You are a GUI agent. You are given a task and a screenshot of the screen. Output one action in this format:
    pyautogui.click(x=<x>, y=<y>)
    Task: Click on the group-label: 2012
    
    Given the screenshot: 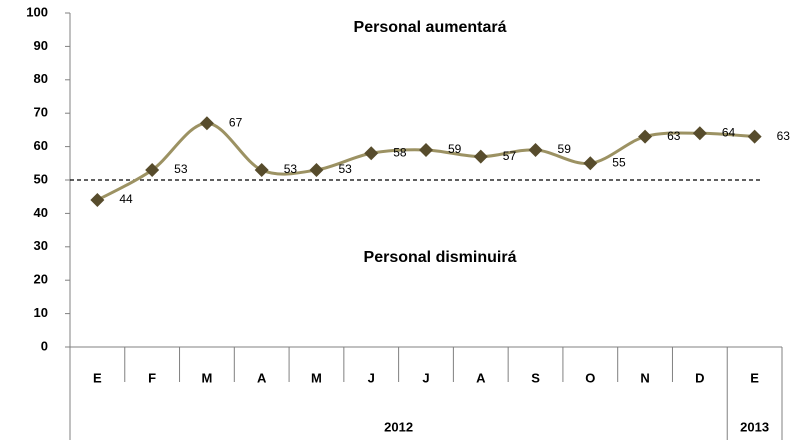 What is the action you would take?
    pyautogui.click(x=398, y=426)
    